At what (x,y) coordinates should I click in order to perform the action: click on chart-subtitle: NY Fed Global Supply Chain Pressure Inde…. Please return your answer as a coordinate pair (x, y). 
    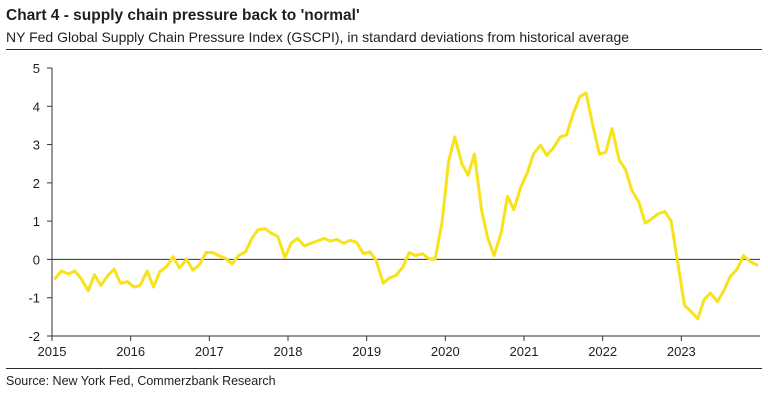
    Looking at the image, I should click on (318, 37).